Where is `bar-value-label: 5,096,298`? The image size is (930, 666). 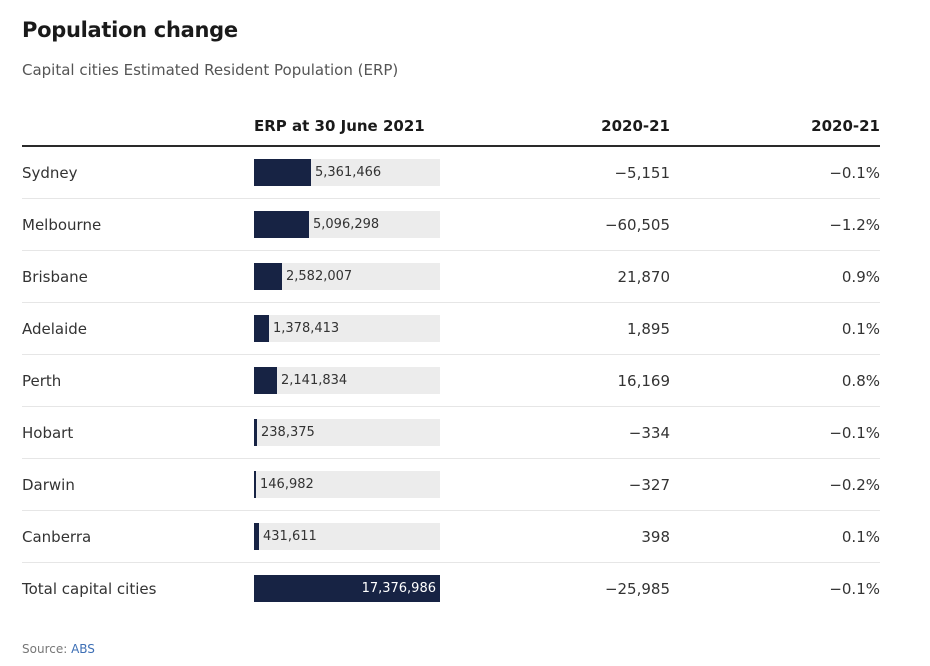
bar-value-label: 5,096,298 is located at coordinates (346, 224).